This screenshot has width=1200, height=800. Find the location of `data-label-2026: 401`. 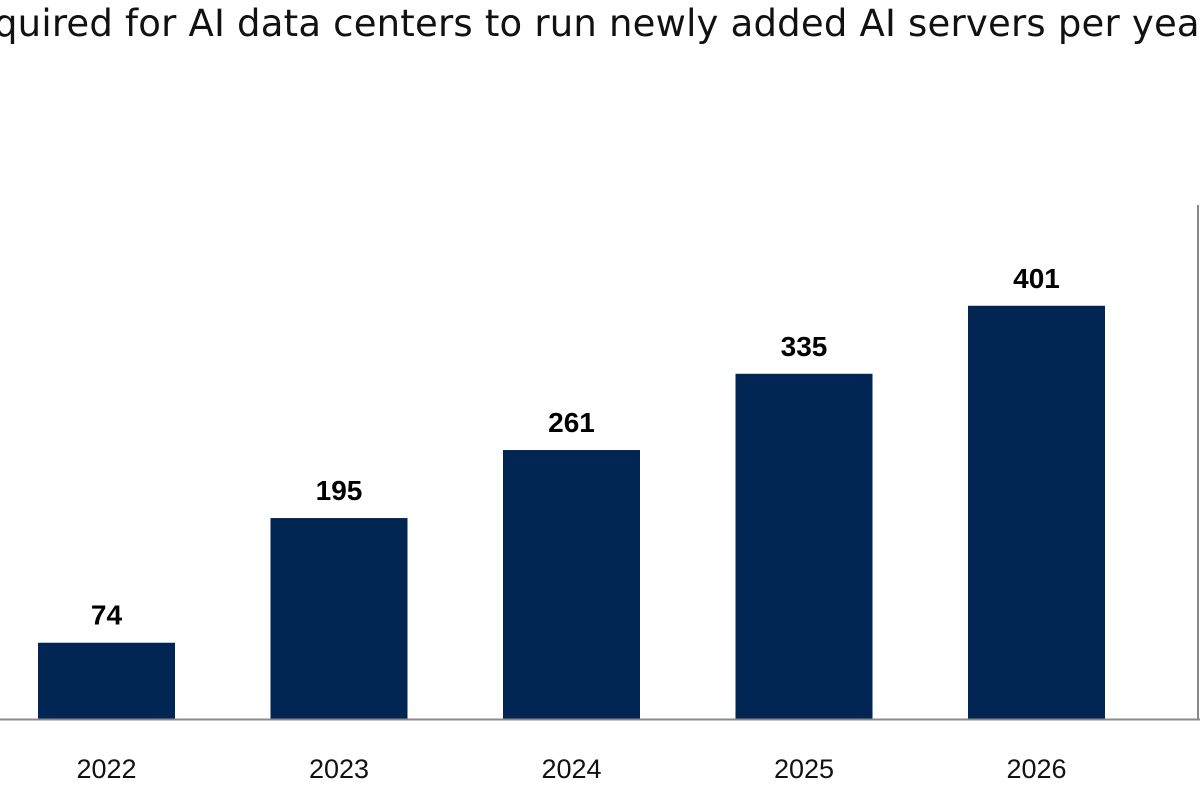

data-label-2026: 401 is located at coordinates (1036, 278).